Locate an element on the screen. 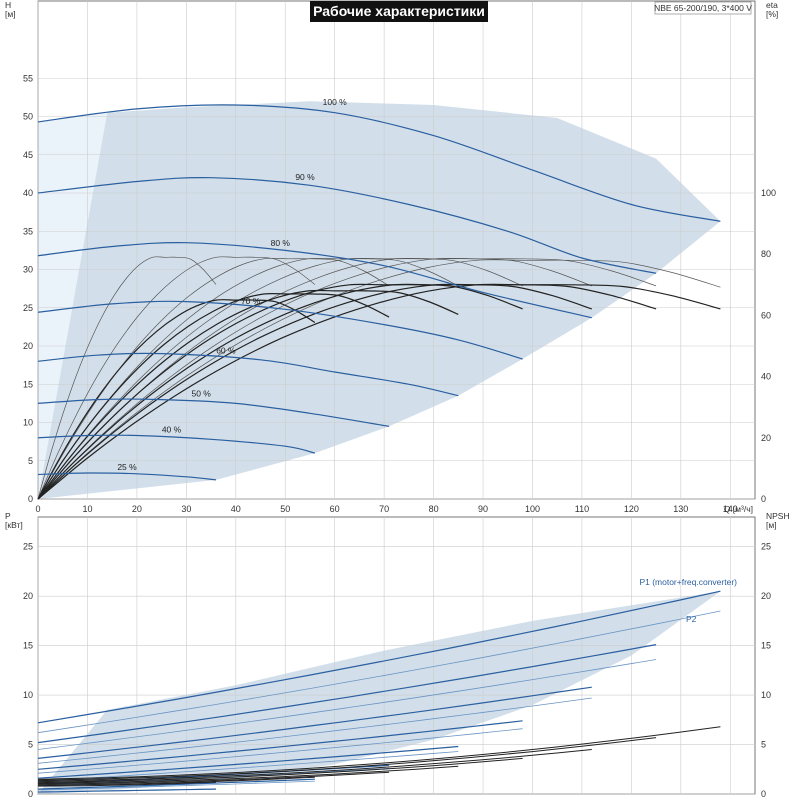  eta-y-tick-label: 40 is located at coordinates (766, 377).